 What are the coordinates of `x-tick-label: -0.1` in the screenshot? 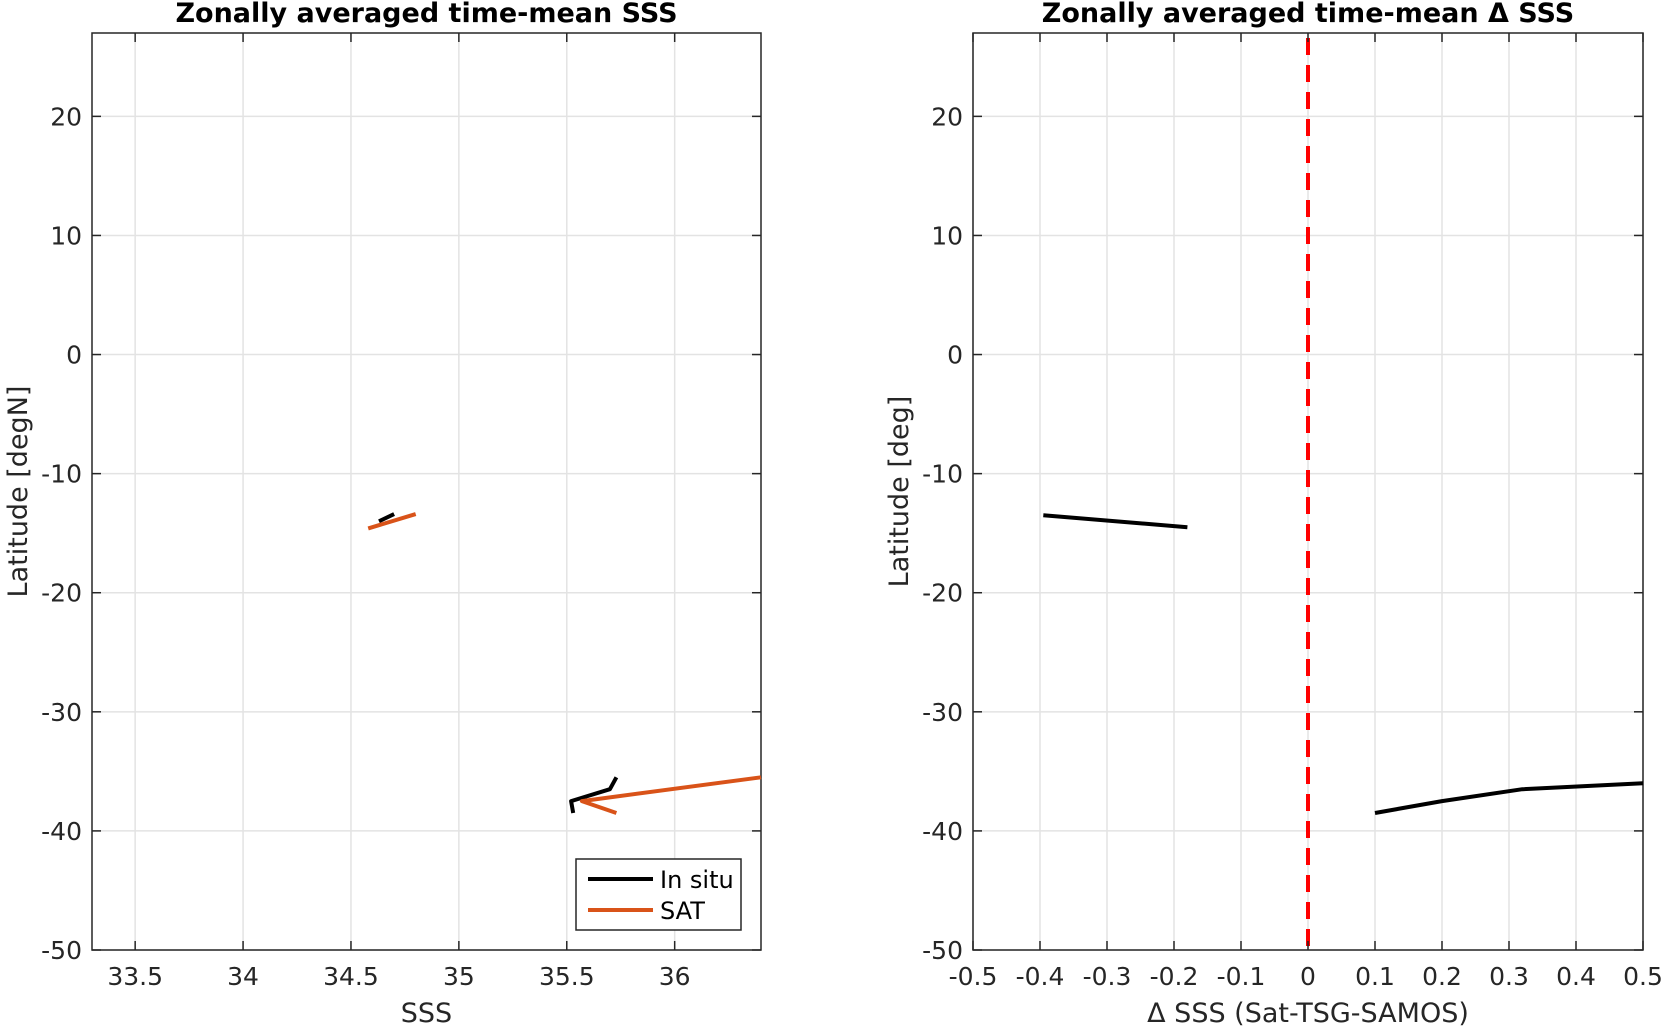 It's located at (1241, 976).